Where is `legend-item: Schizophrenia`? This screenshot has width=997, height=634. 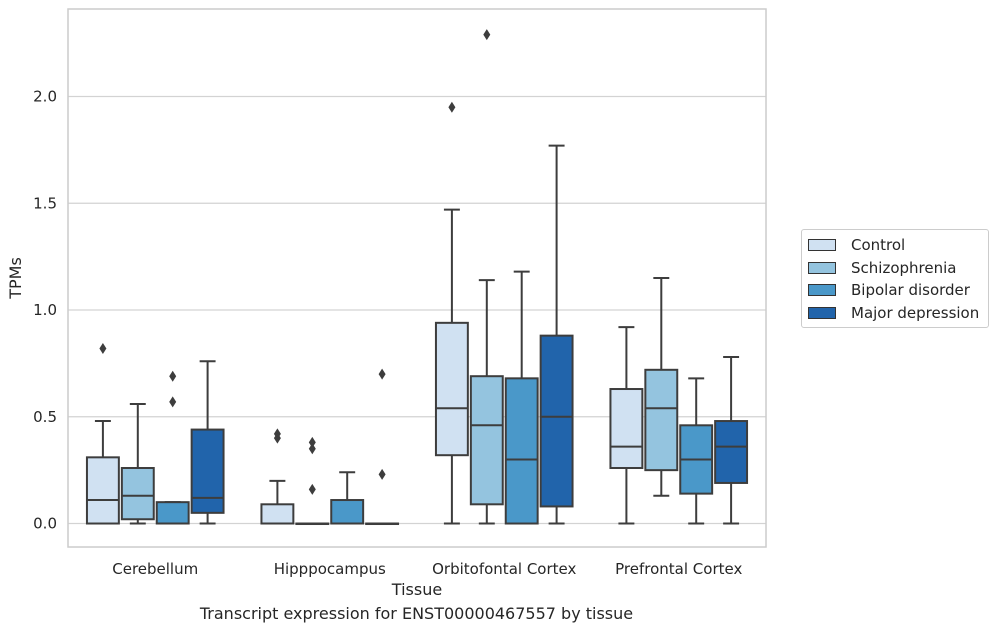
legend-item: Schizophrenia is located at coordinates (882, 268).